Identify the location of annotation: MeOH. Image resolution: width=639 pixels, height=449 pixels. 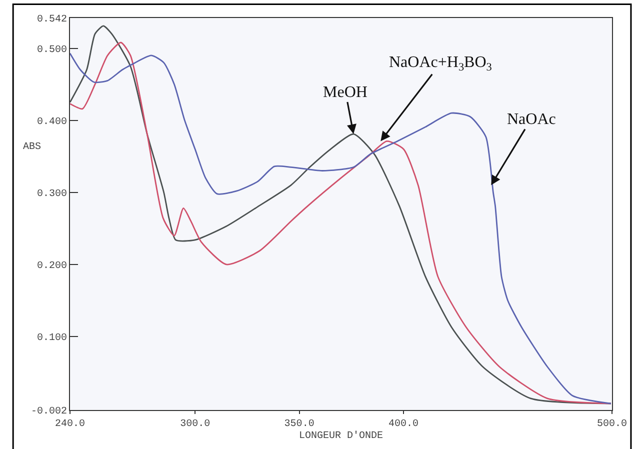
(345, 92).